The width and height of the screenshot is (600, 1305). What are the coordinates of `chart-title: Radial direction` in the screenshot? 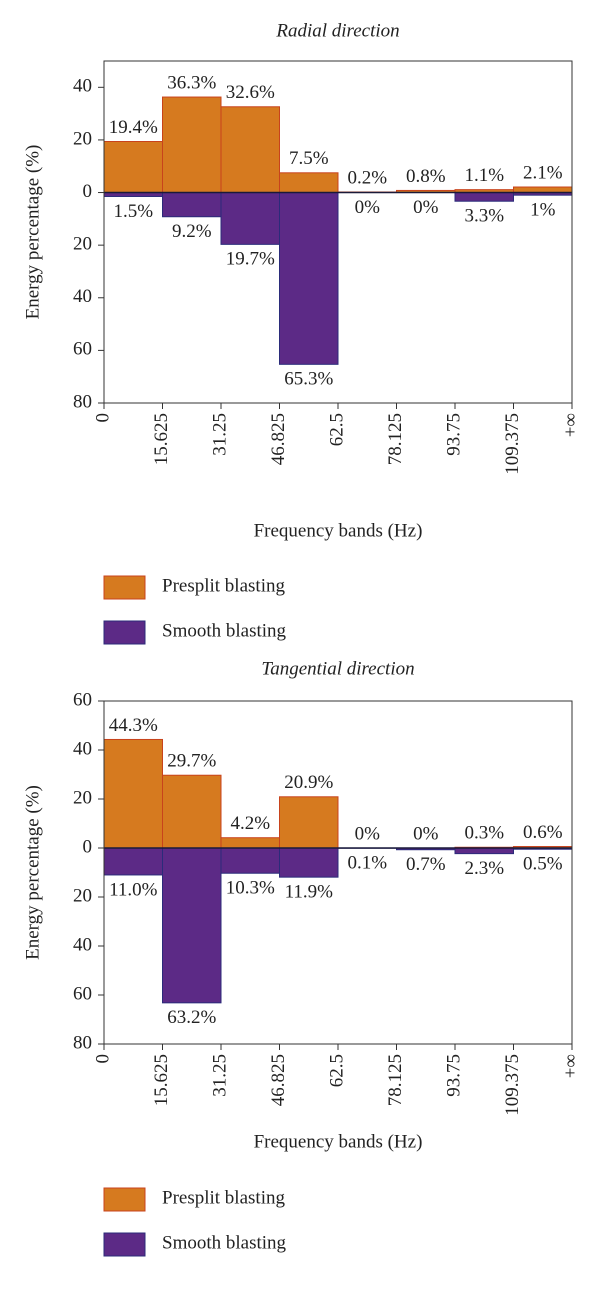 It's located at (337, 30).